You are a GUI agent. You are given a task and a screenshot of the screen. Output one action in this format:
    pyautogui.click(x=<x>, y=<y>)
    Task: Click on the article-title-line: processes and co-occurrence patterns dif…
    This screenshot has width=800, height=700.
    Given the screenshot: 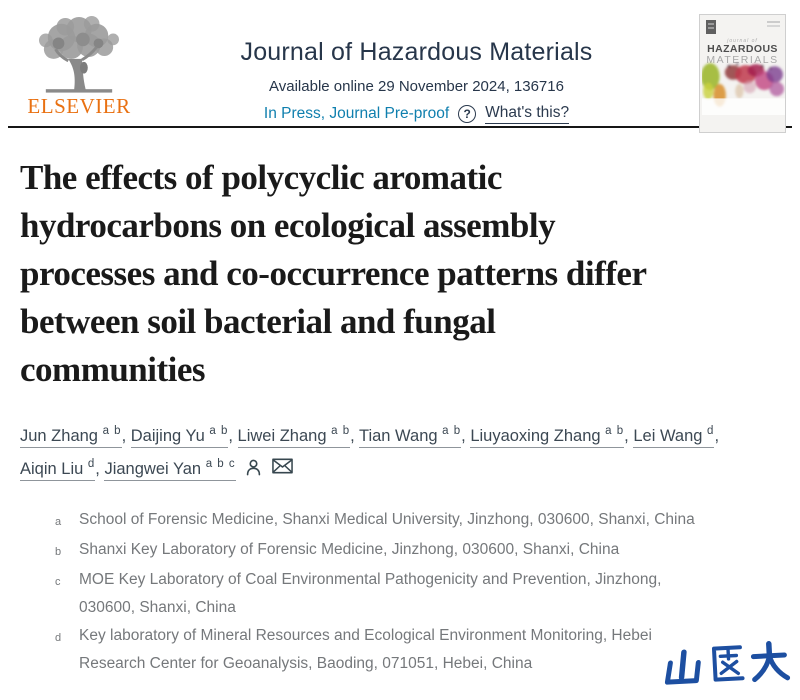 What is the action you would take?
    pyautogui.click(x=333, y=273)
    